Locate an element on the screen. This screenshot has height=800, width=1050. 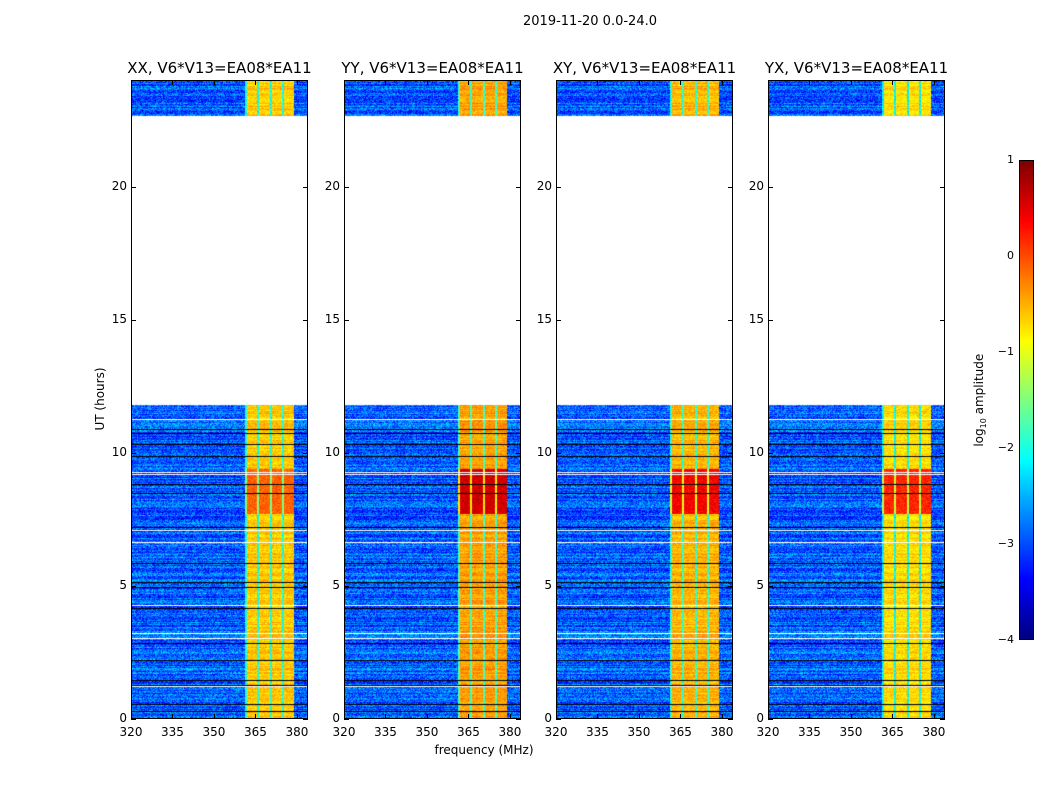
figure-title: 2019-11-20 0.0-24.0 is located at coordinates (590, 21).